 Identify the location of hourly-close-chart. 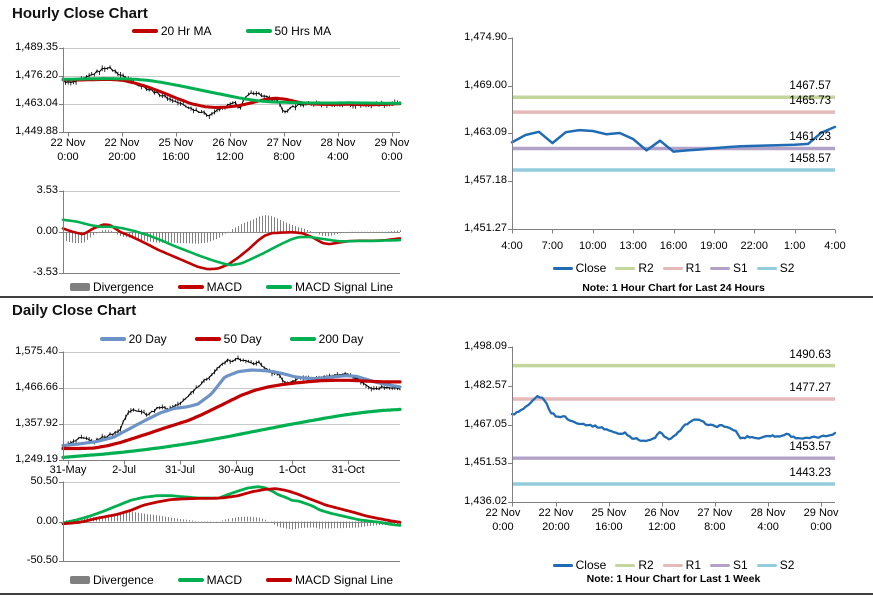
(230, 92).